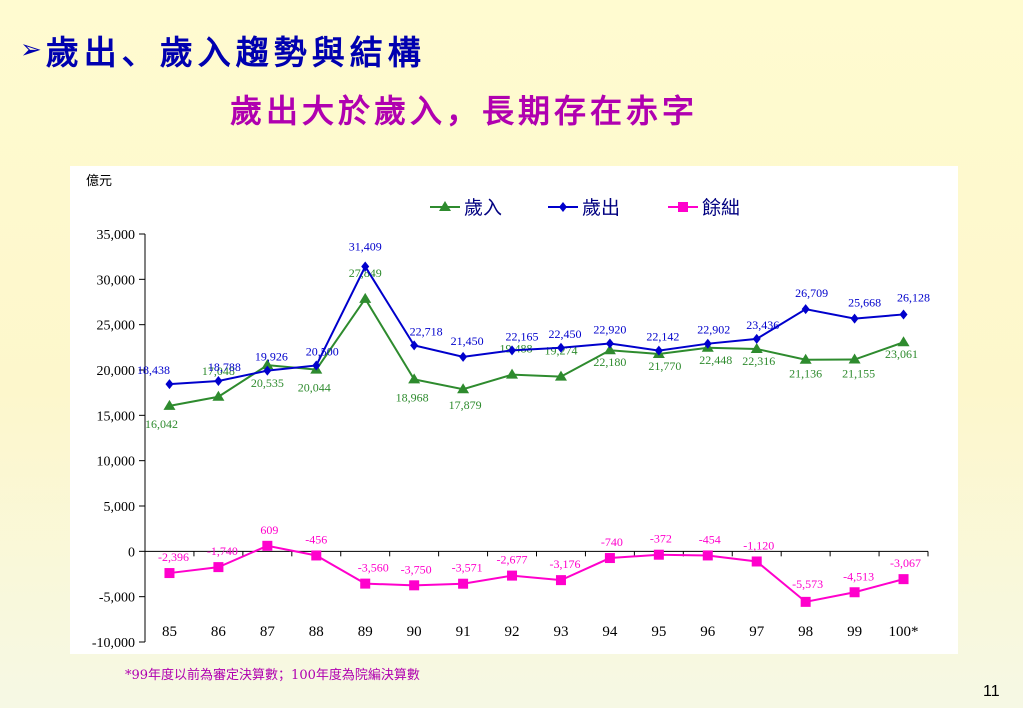 The width and height of the screenshot is (1023, 708). What do you see at coordinates (416, 569) in the screenshot?
I see `series-2-data-label: -3,750` at bounding box center [416, 569].